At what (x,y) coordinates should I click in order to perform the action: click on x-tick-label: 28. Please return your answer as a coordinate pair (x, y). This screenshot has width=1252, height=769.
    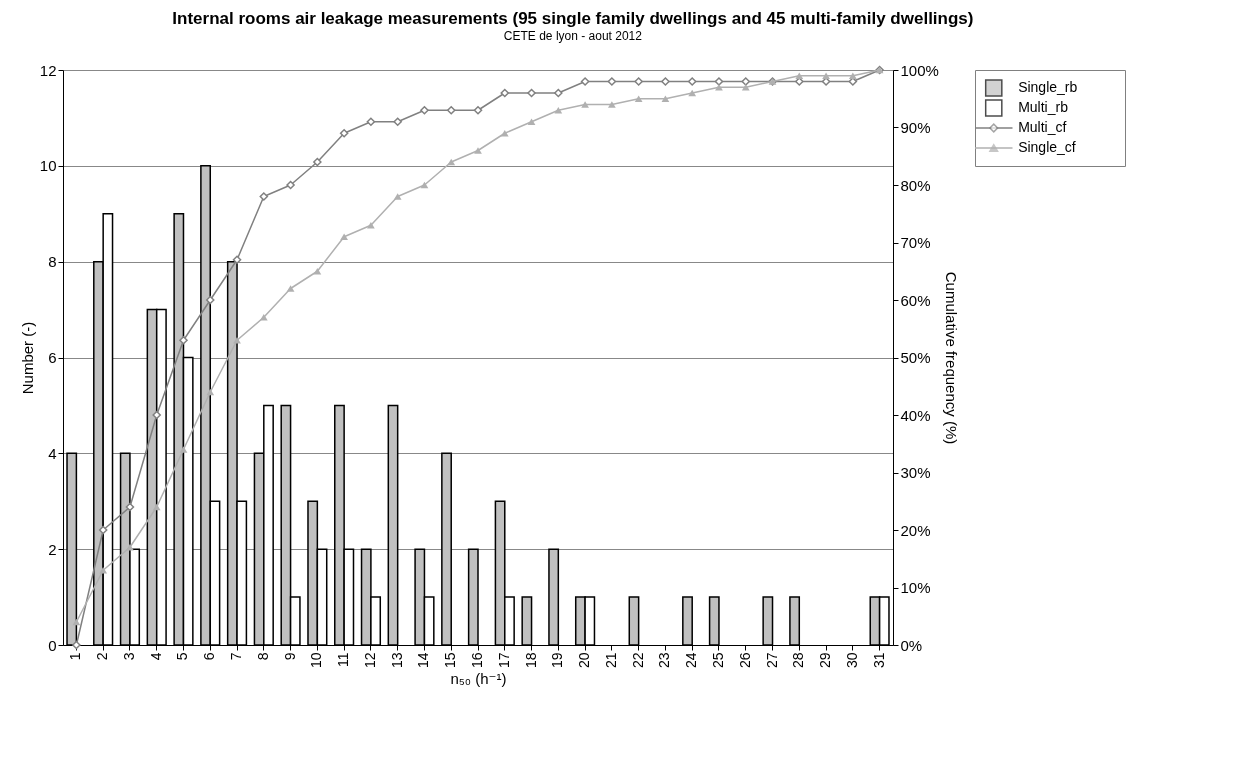
    Looking at the image, I should click on (798, 660).